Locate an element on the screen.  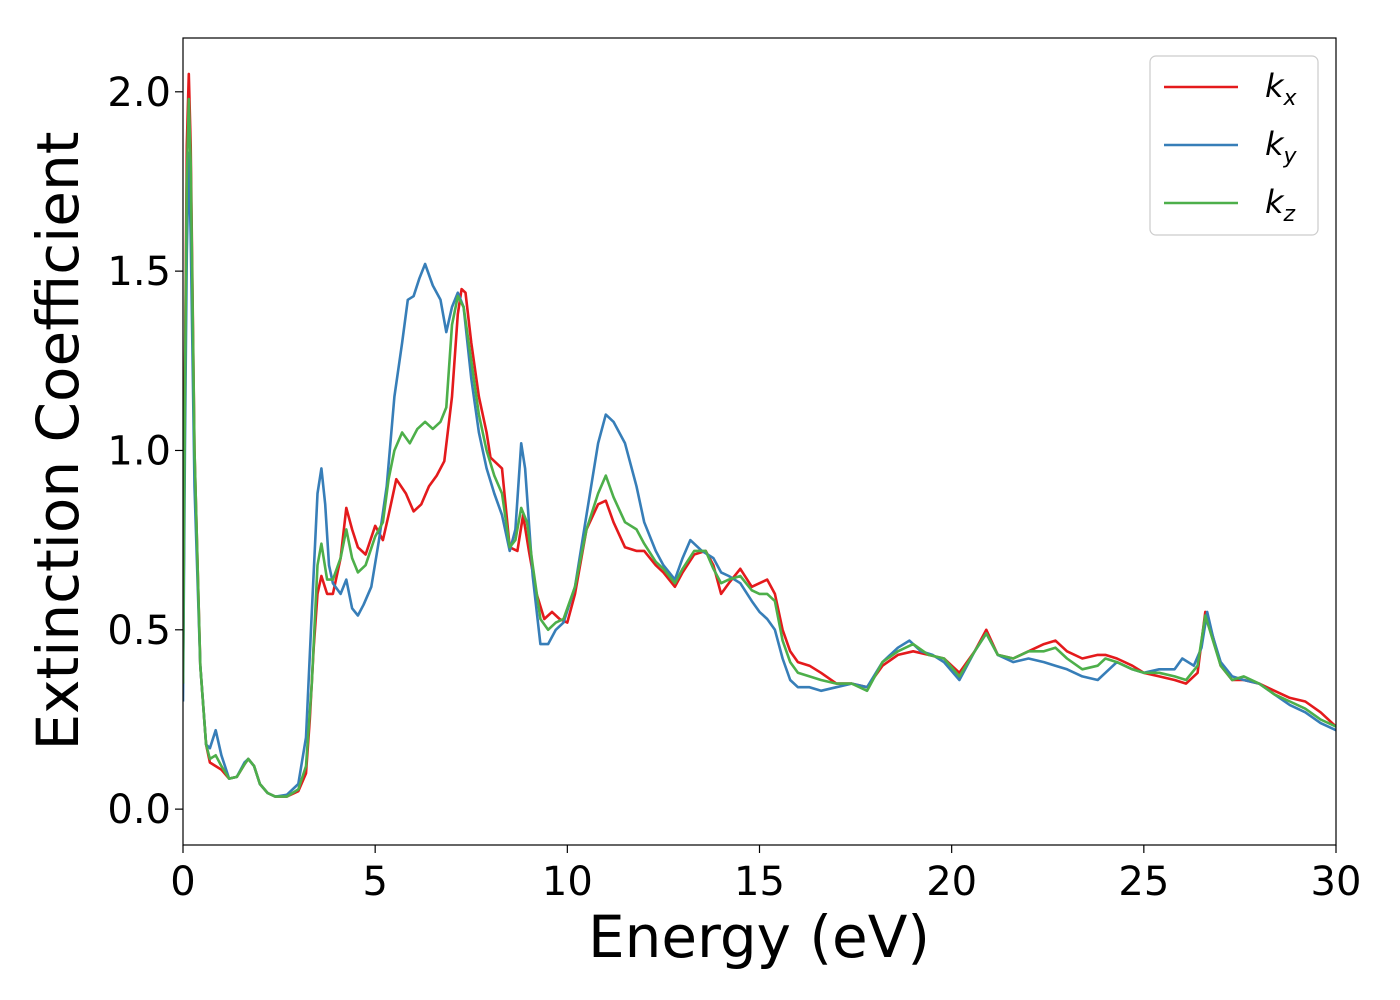
y-axis: 0.0 0.5 1.0 1.5 2.0 is located at coordinates (145, 451).